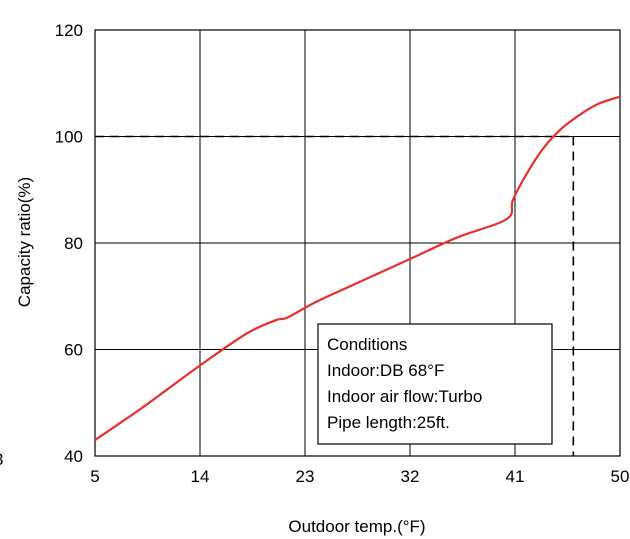 The height and width of the screenshot is (539, 630). I want to click on x-tick-label: 41, so click(515, 476).